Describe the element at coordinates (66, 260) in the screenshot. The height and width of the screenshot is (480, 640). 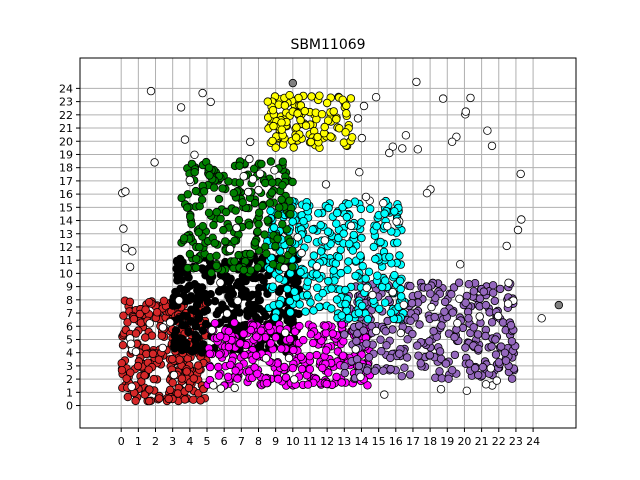
I see `y-tick-label: 11` at that location.